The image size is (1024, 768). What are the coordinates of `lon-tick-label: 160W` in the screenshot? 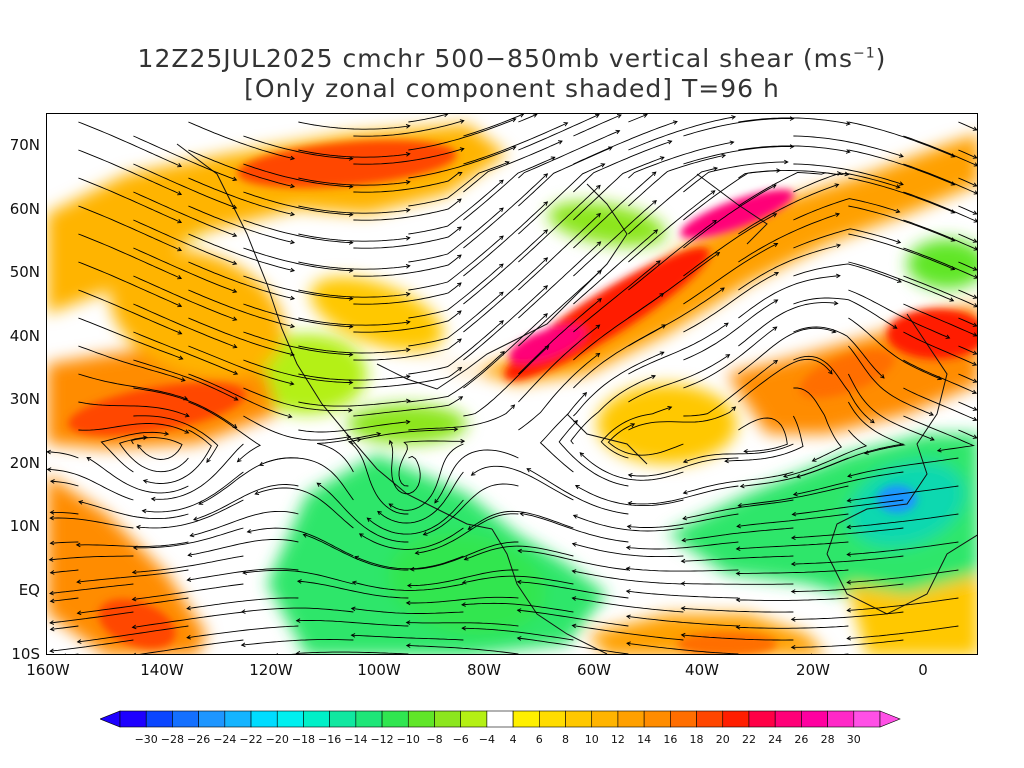 It's located at (48, 670).